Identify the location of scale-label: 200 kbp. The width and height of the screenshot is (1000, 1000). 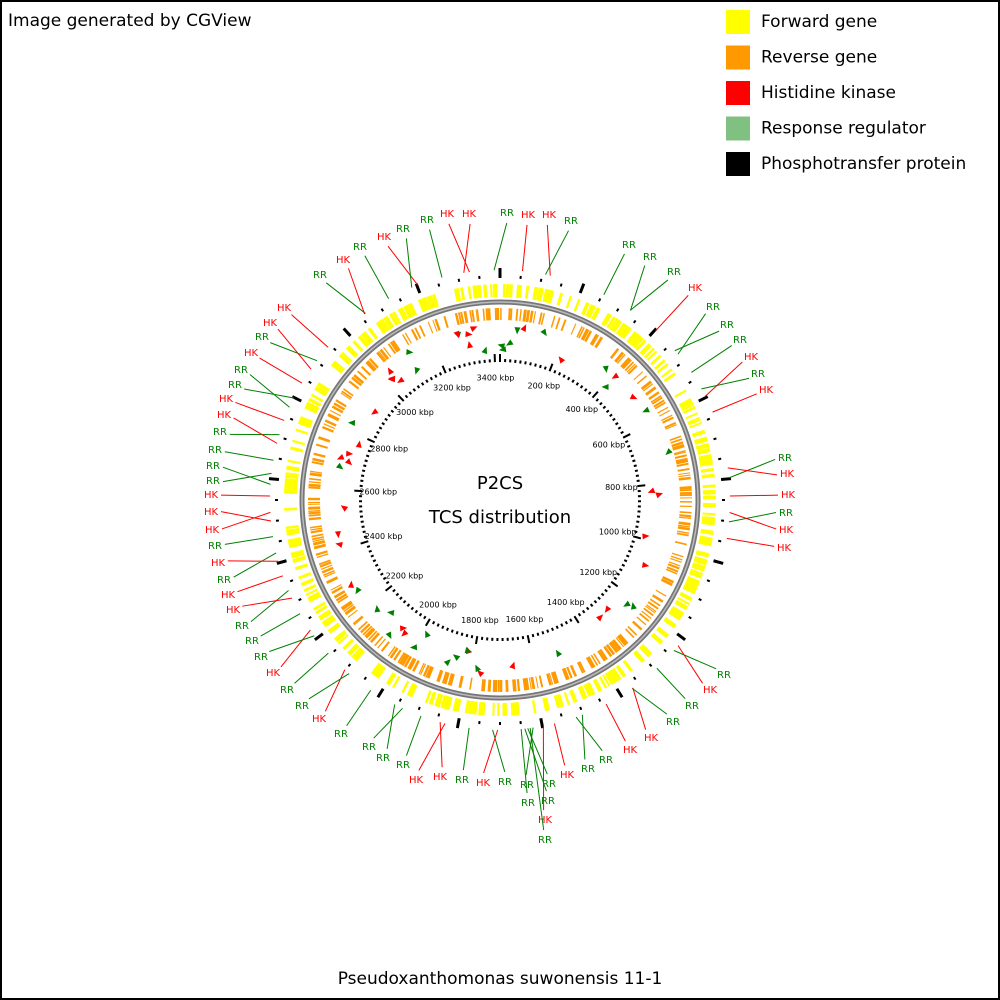
(544, 386).